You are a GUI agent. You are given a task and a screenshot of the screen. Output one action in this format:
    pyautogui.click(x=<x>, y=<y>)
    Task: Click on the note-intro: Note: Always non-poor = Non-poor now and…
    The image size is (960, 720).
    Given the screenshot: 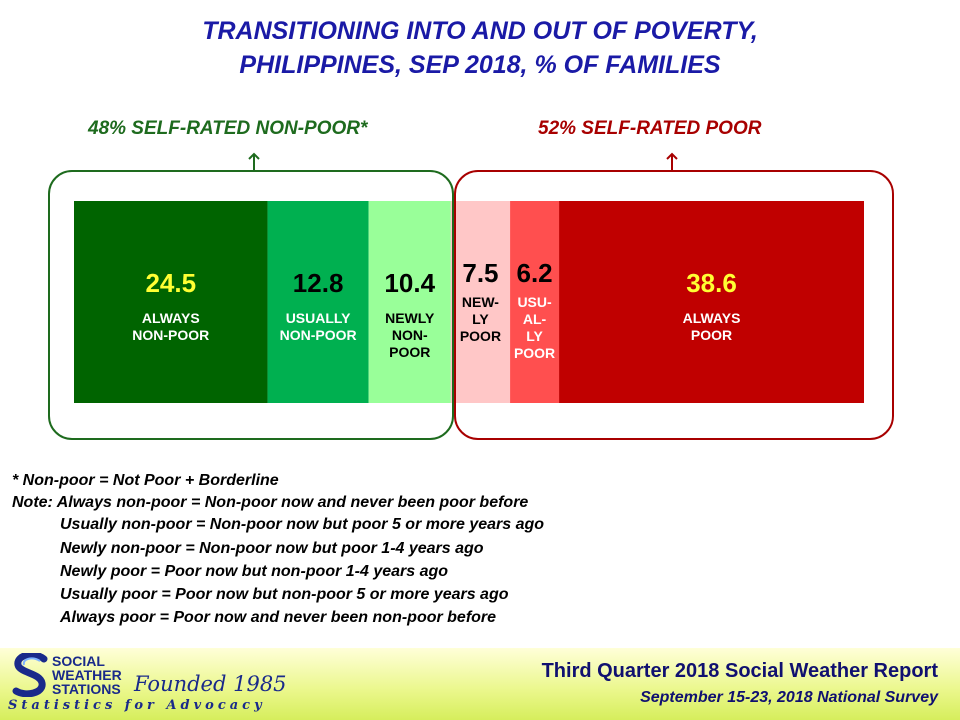 What is the action you would take?
    pyautogui.click(x=270, y=502)
    